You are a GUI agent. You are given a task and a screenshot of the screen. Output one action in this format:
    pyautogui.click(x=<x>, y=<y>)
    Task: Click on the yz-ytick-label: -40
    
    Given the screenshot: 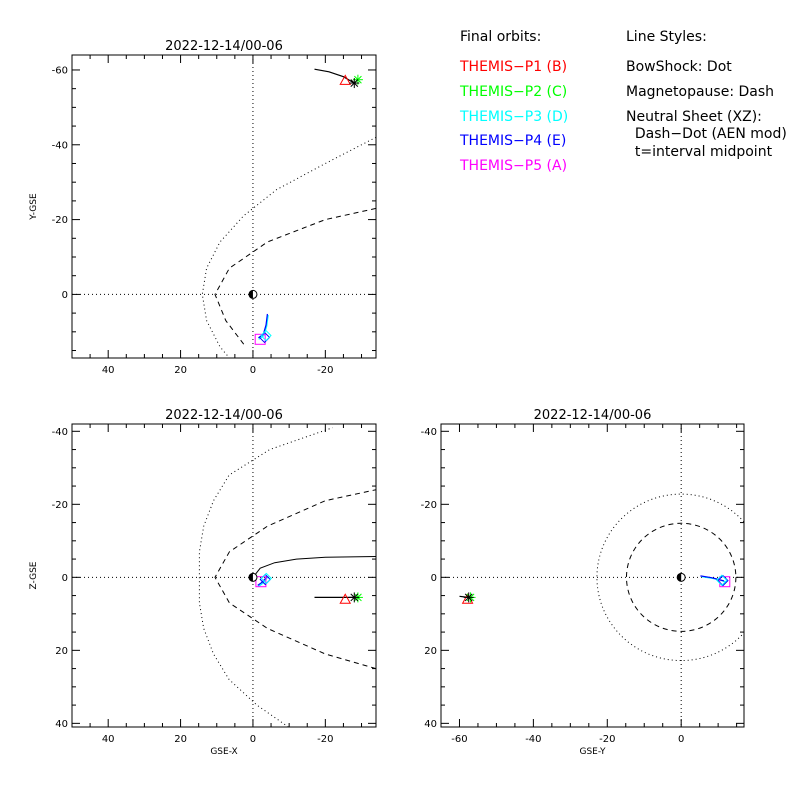 What is the action you would take?
    pyautogui.click(x=429, y=432)
    